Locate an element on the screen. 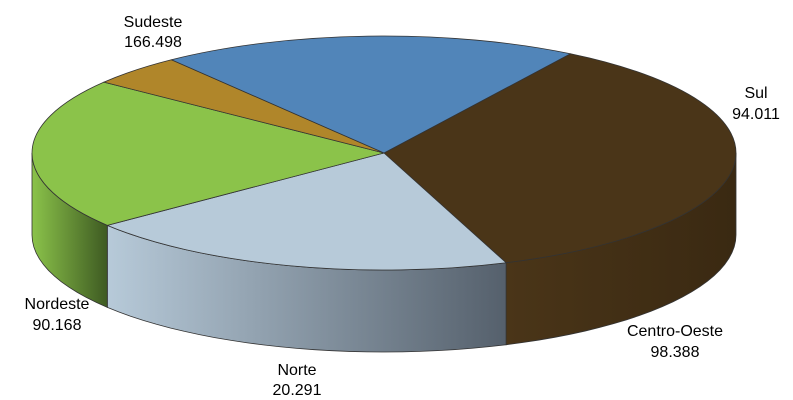  label-value-norte: 20.291 is located at coordinates (297, 390).